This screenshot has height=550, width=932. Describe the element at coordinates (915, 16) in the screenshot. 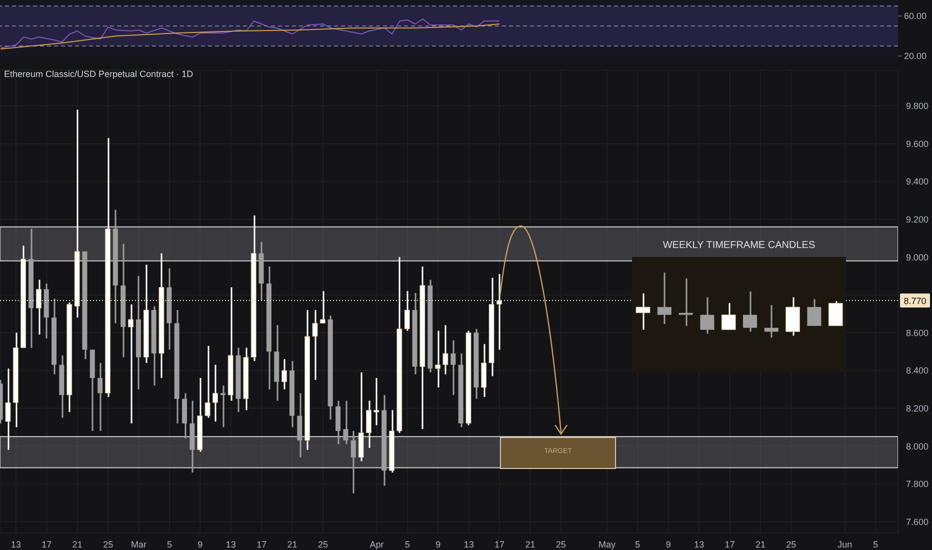

I see `y-tick-label: 60.00` at that location.